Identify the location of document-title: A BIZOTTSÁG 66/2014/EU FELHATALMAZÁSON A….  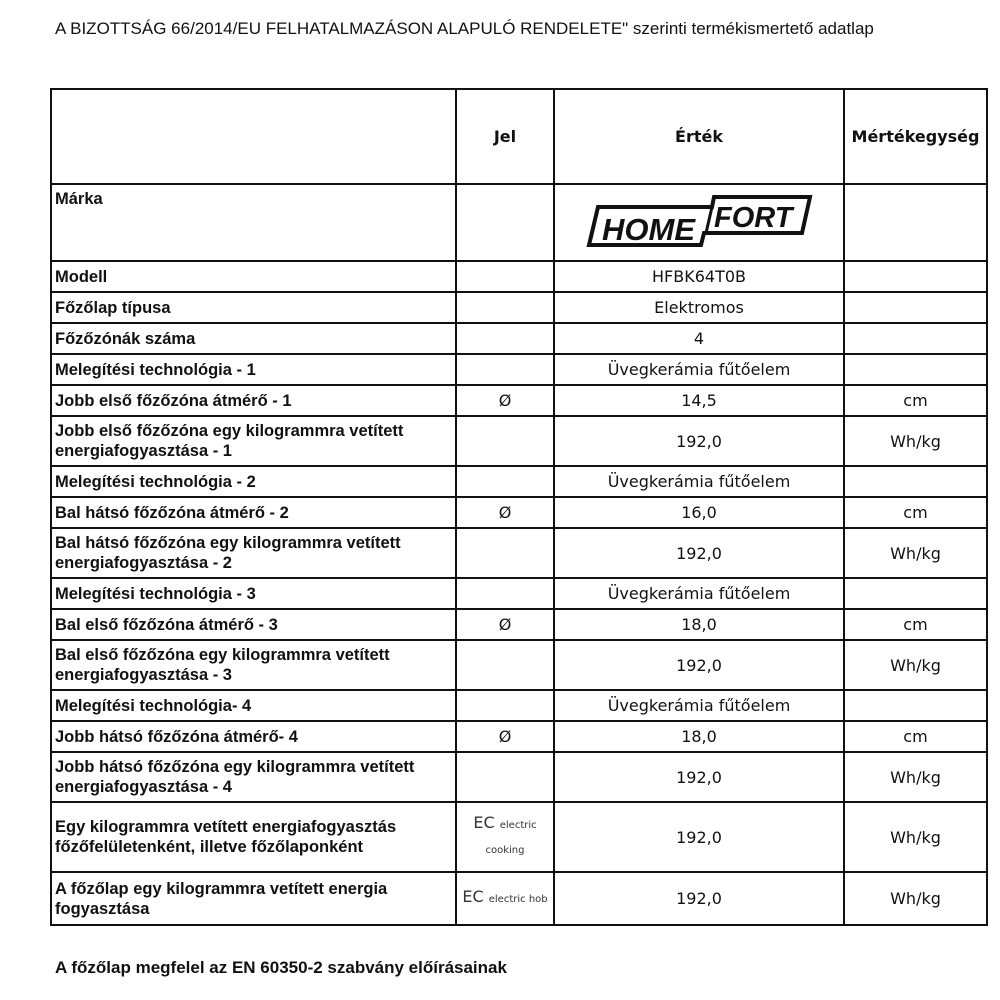
(464, 28).